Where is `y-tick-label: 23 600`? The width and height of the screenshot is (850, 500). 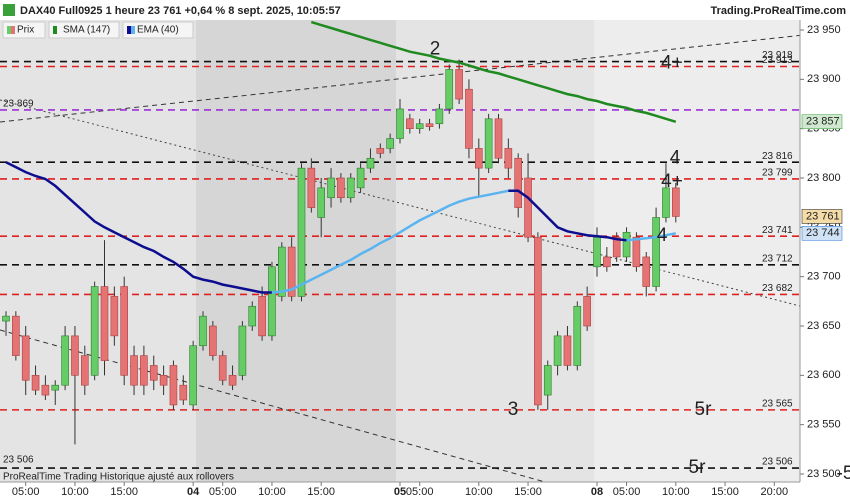
y-tick-label: 23 600 is located at coordinates (824, 375).